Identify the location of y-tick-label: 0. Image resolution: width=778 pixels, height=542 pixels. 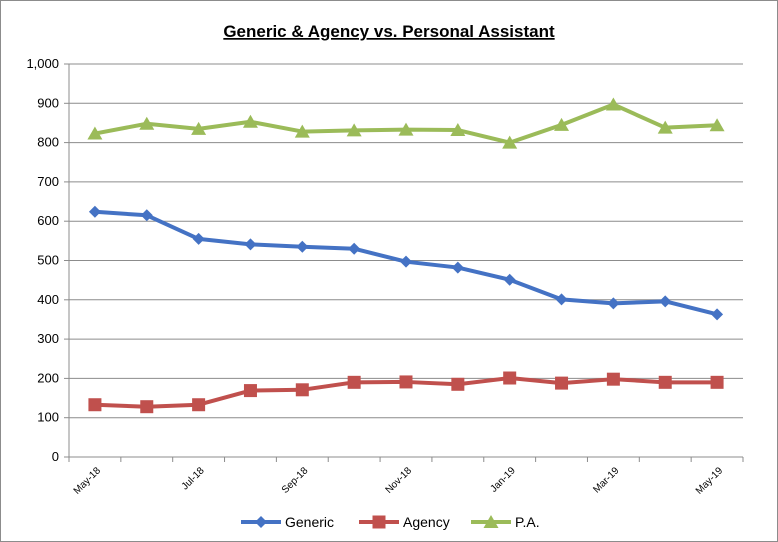
(55, 456).